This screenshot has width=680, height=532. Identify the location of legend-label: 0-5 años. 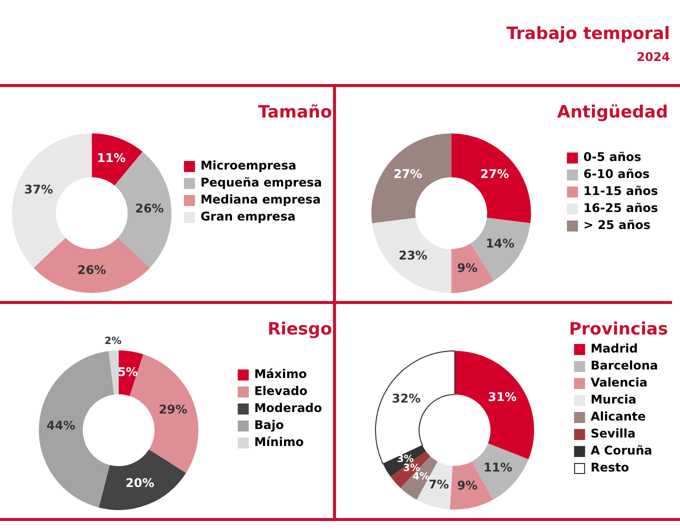
(612, 157).